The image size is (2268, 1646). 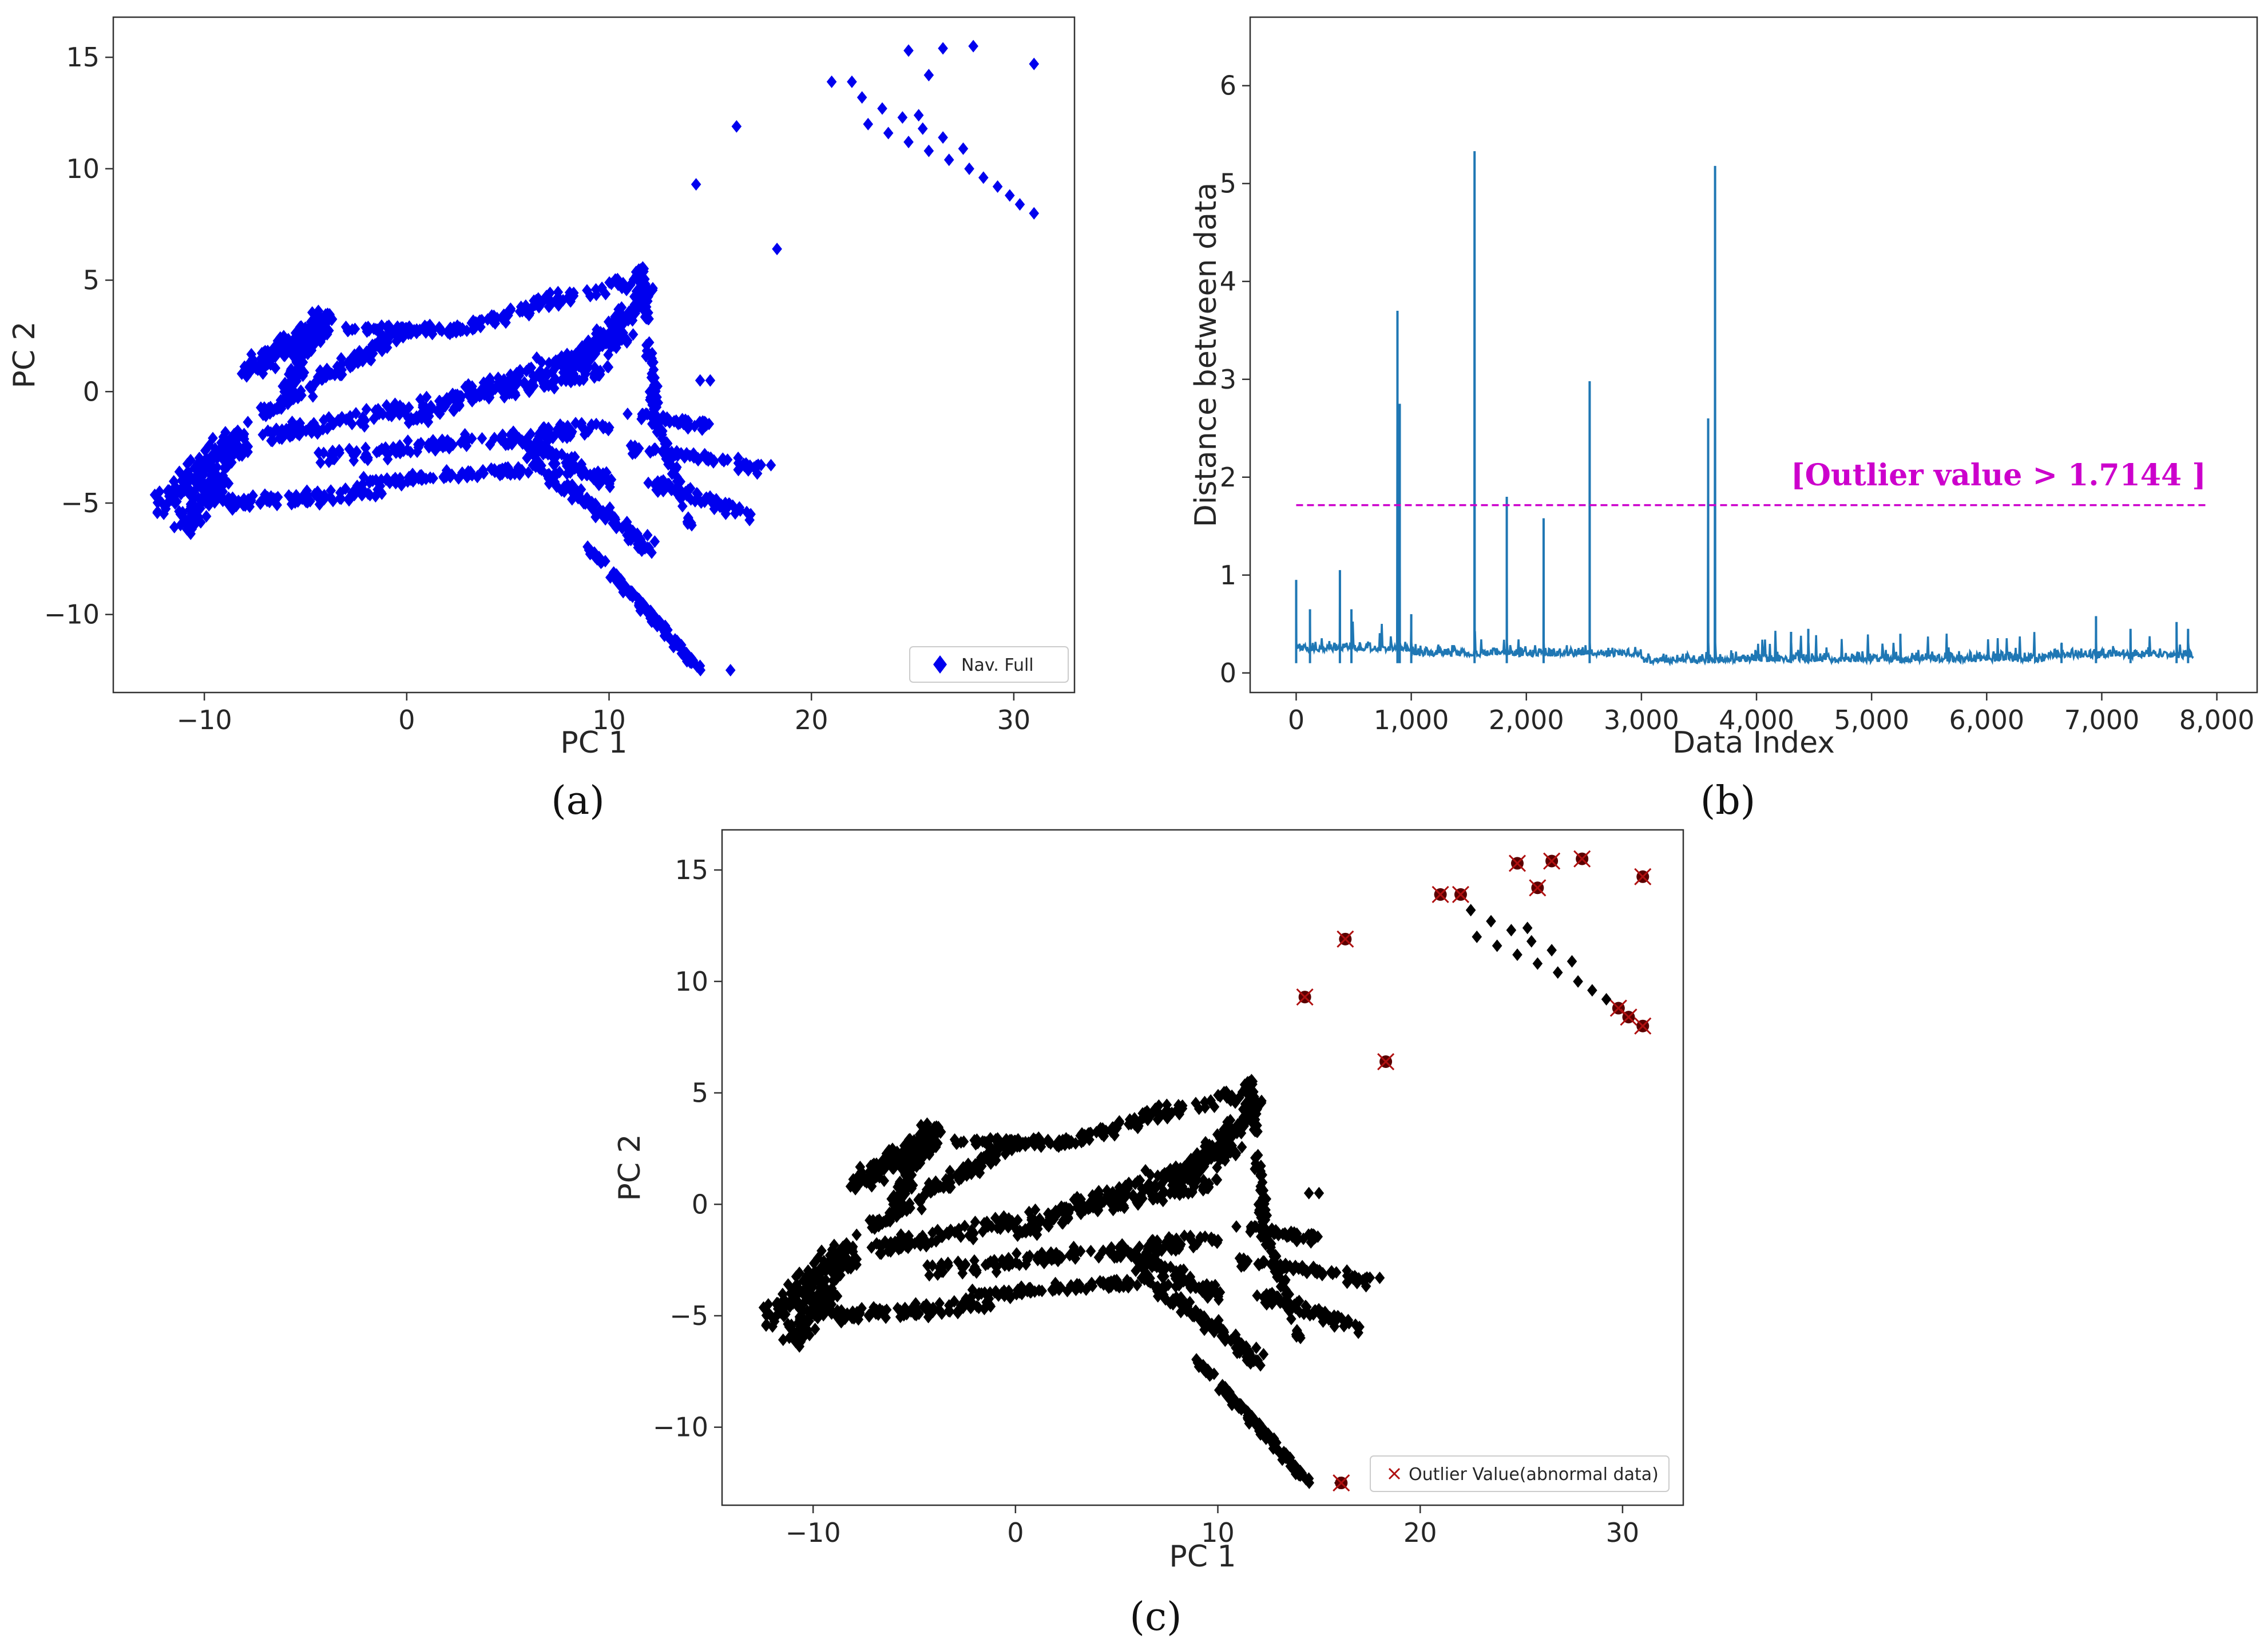 What do you see at coordinates (1420, 1532) in the screenshot?
I see `xtick-label-c: 20` at bounding box center [1420, 1532].